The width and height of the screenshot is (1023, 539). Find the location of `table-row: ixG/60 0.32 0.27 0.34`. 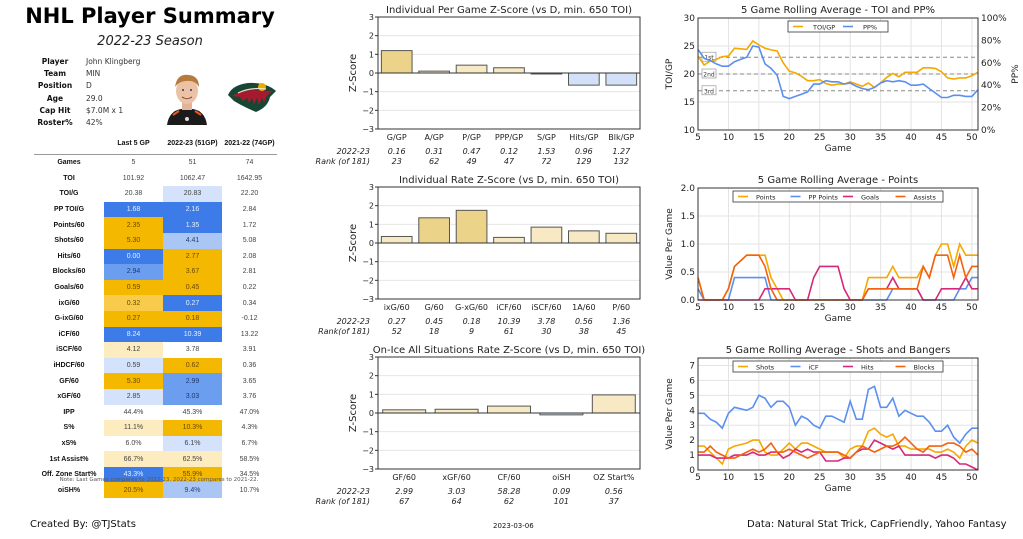

table-row: ixG/60 0.32 0.27 0.34 is located at coordinates (155, 303).